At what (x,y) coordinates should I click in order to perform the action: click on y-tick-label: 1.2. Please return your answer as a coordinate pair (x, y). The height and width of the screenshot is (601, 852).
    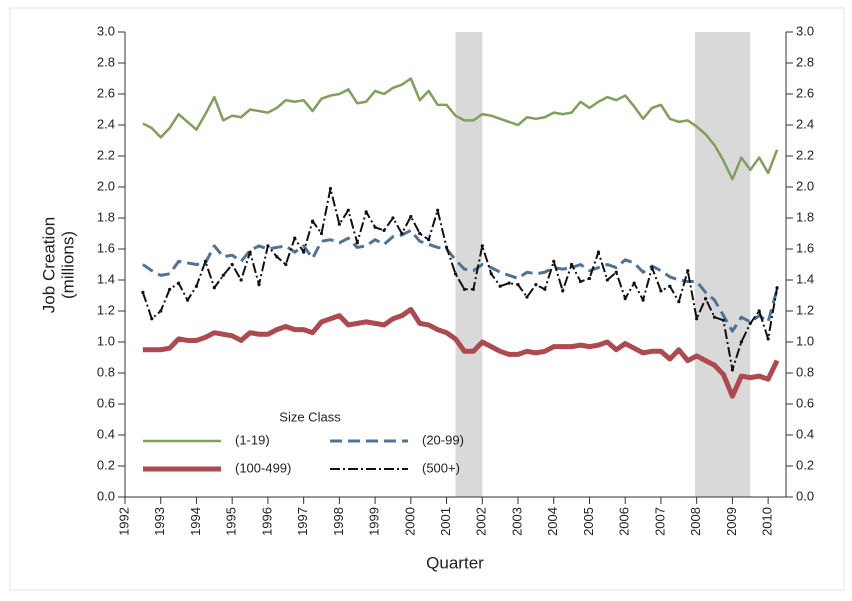
    Looking at the image, I should click on (106, 309).